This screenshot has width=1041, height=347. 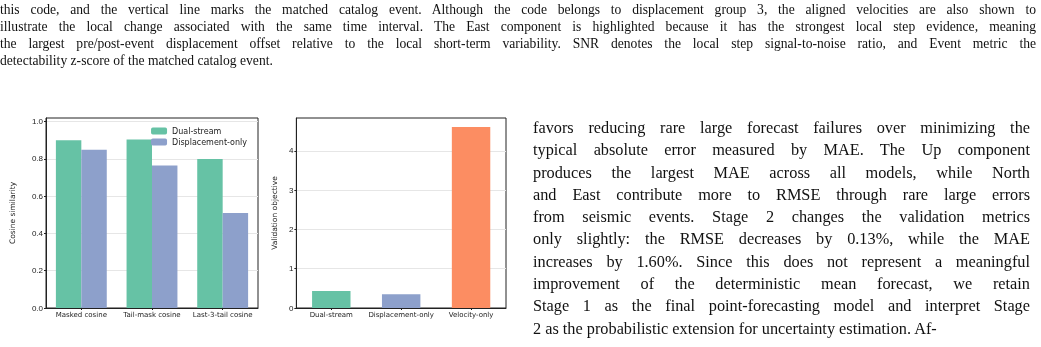 I want to click on y-tick-label: 4, so click(x=291, y=151).